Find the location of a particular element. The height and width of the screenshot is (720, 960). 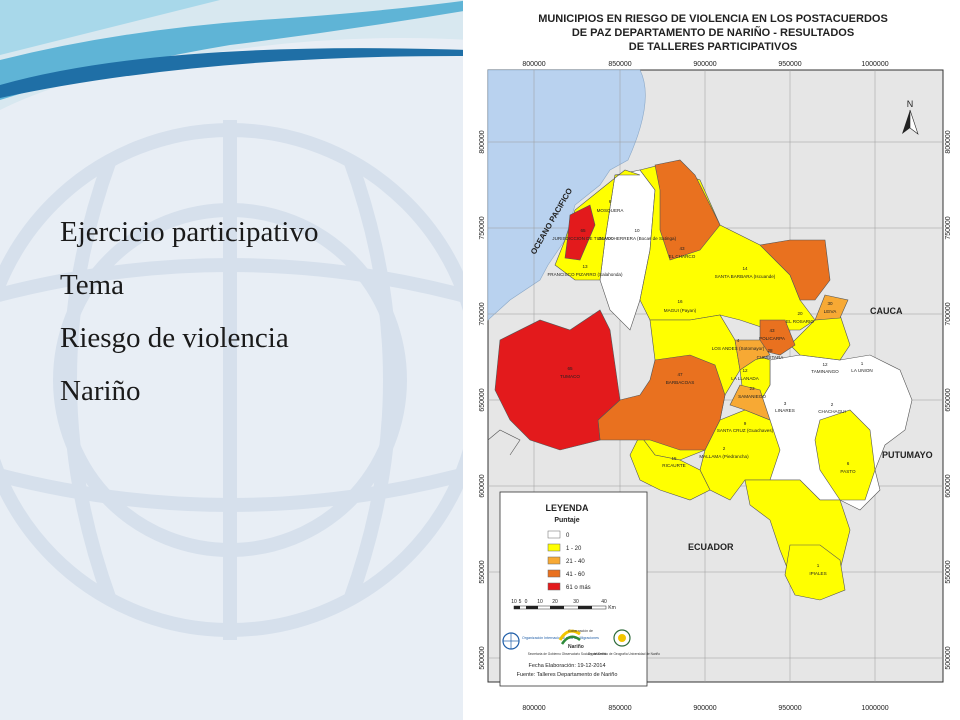

legend-label: 1 - 20 is located at coordinates (574, 549).